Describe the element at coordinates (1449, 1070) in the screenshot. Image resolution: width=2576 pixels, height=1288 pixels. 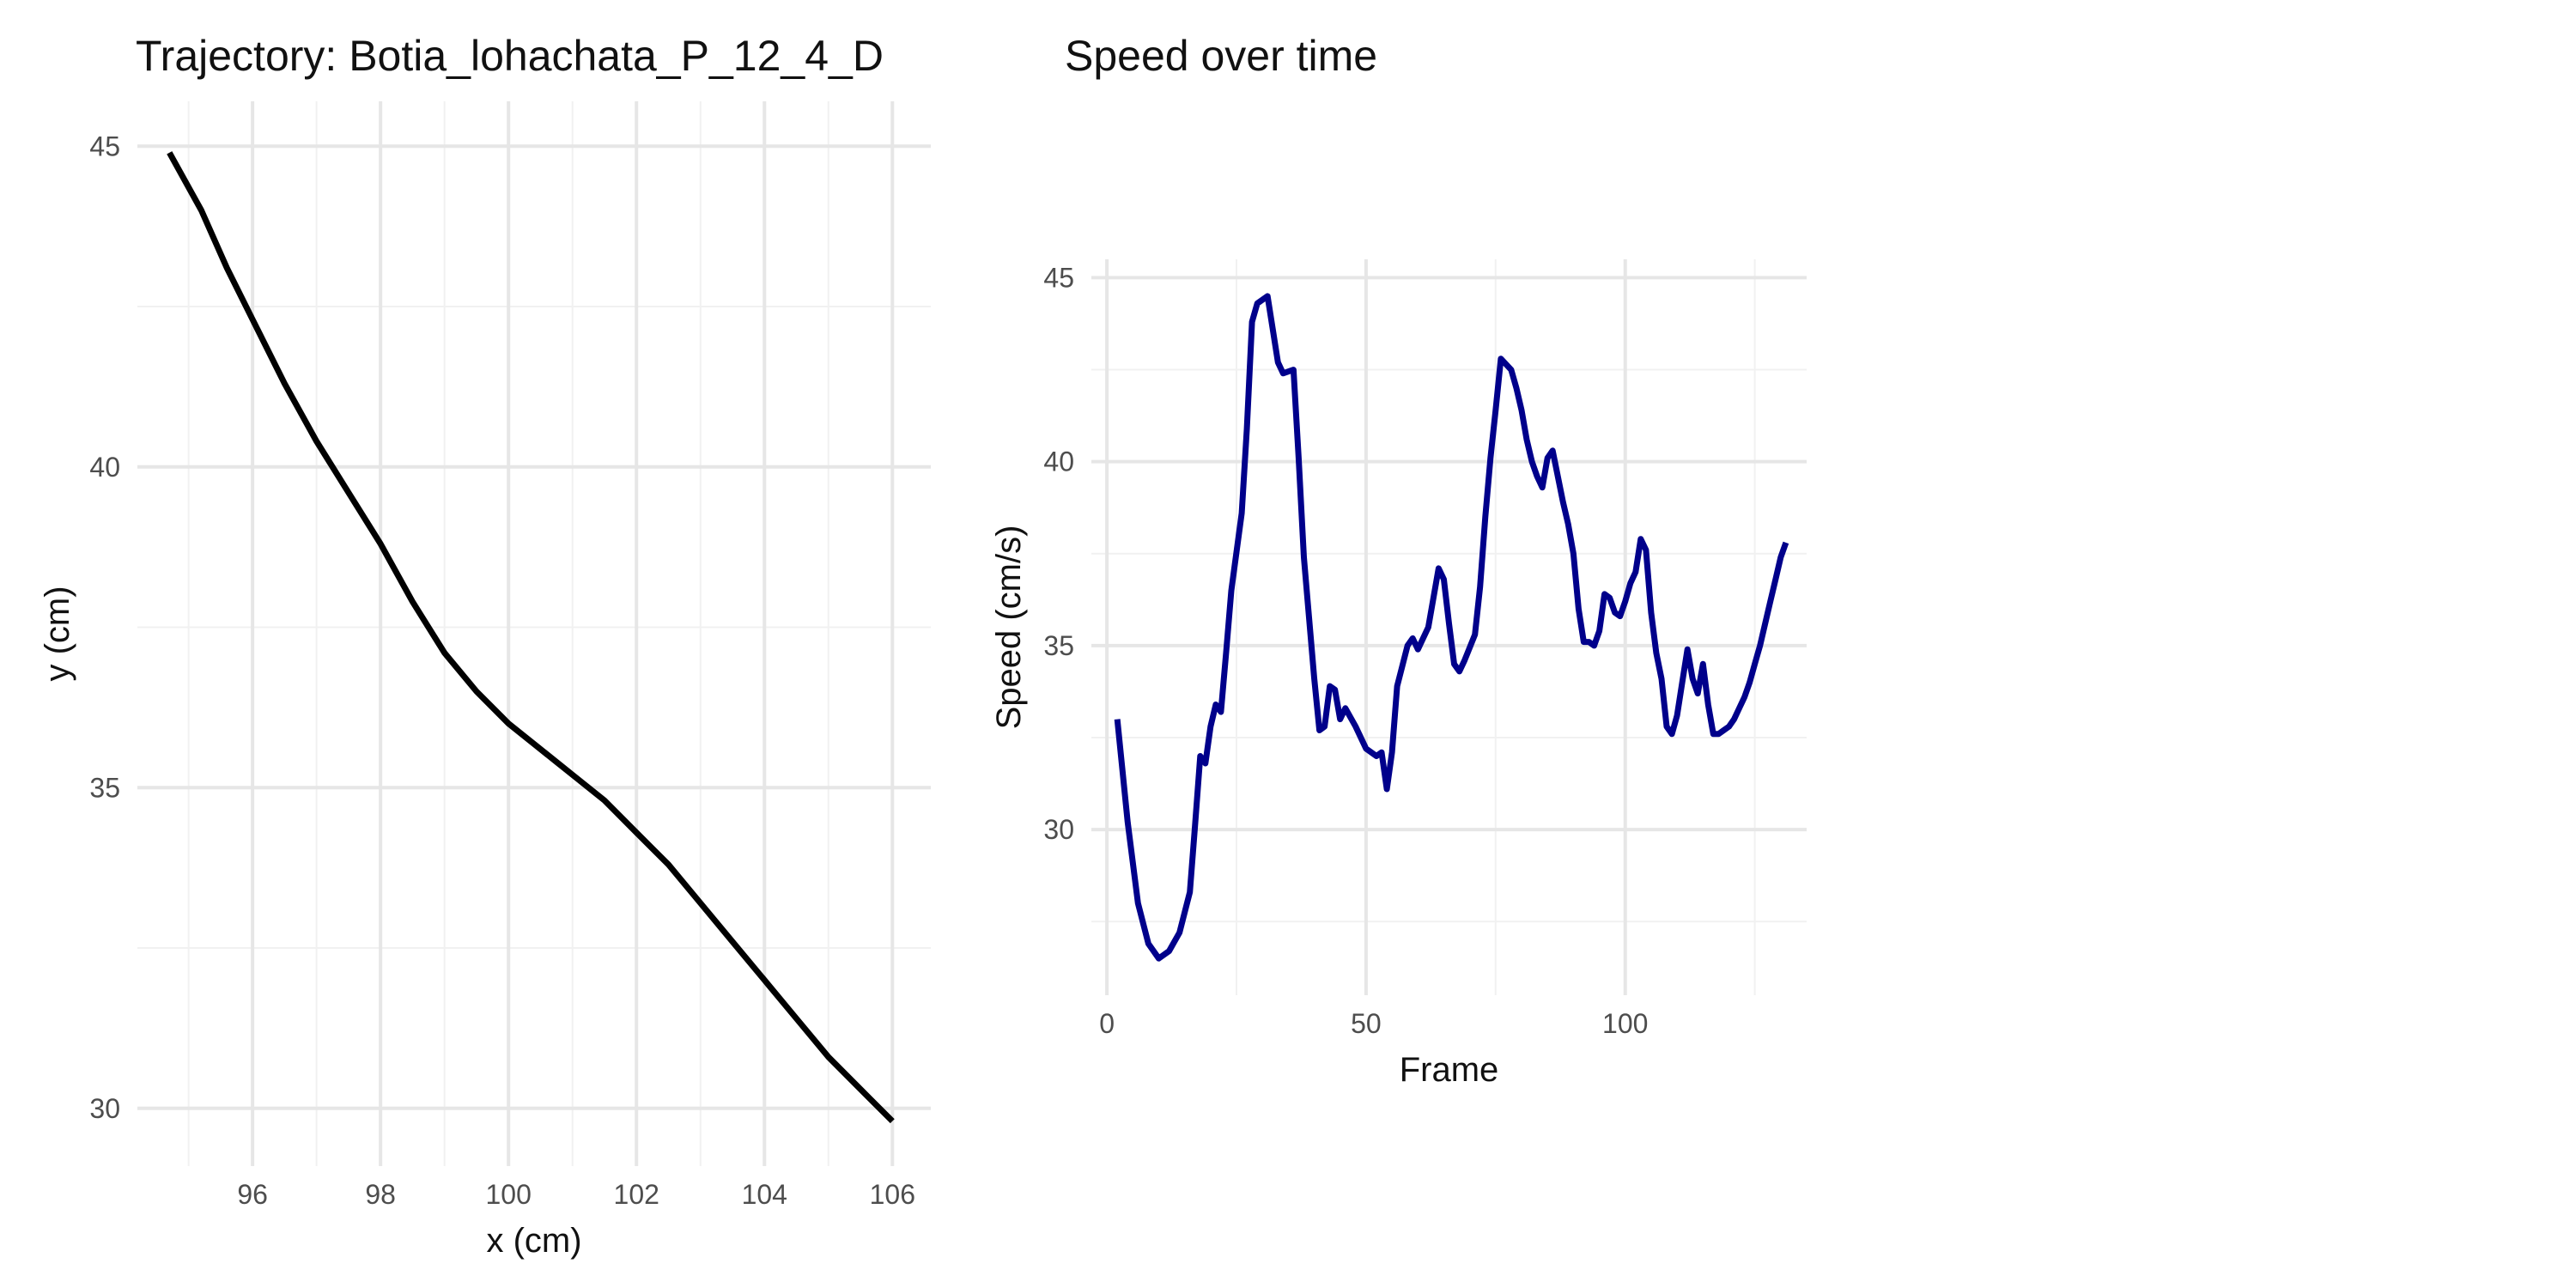
I see `x-axis-title: Frame` at that location.